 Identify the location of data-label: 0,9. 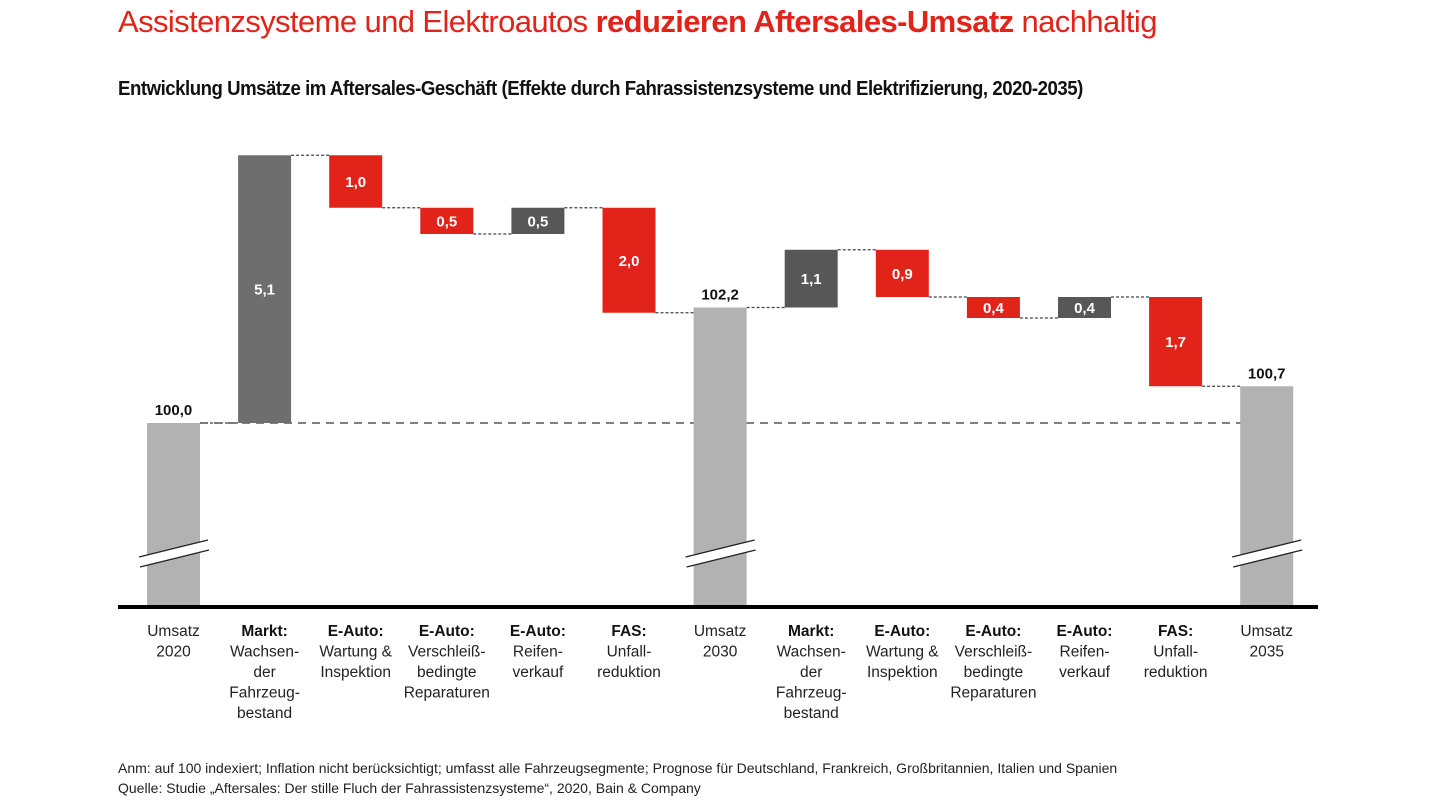
(902, 274).